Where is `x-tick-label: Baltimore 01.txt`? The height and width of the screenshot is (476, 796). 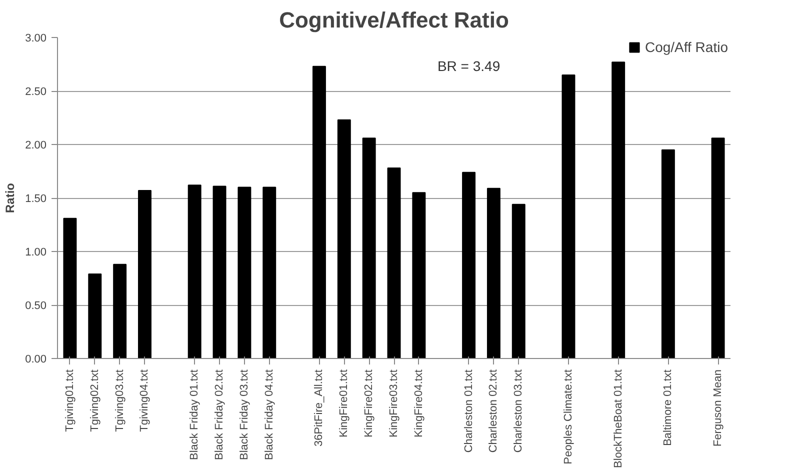
x-tick-label: Baltimore 01.txt is located at coordinates (668, 408).